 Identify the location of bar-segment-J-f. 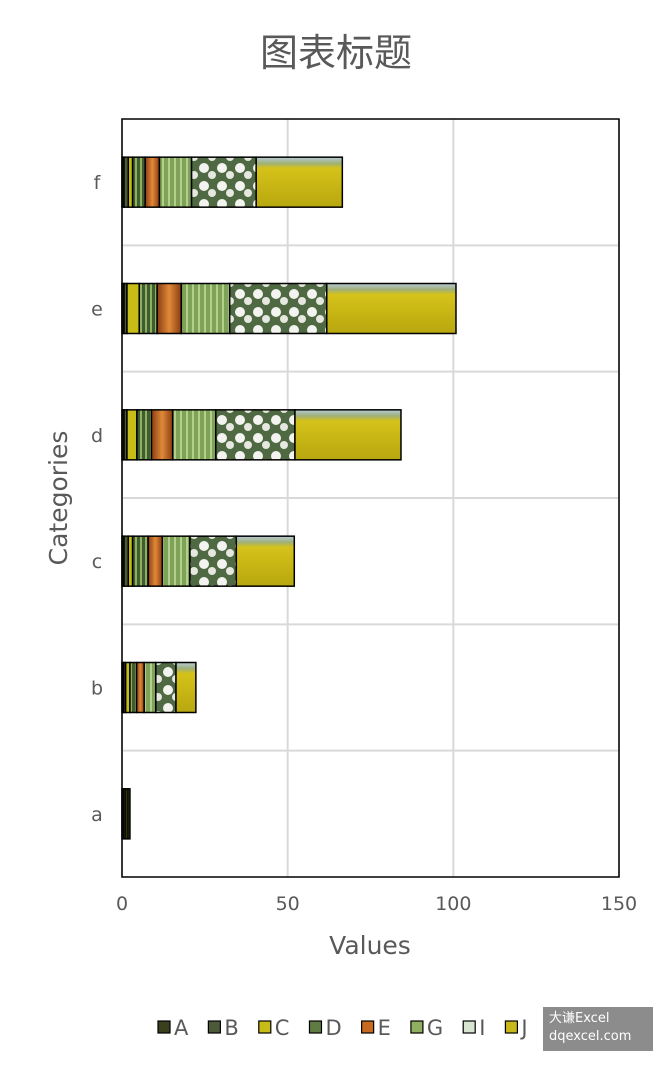
(299, 182).